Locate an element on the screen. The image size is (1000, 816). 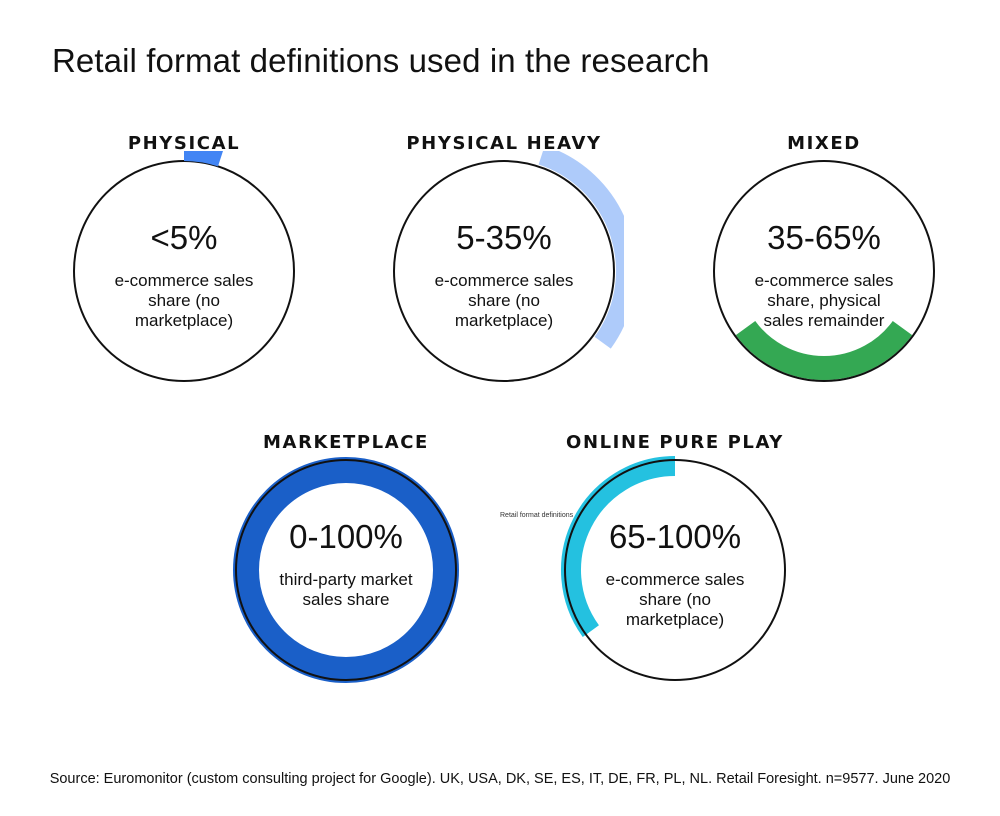
stray-caption: Retail format definitions is located at coordinates (537, 515).